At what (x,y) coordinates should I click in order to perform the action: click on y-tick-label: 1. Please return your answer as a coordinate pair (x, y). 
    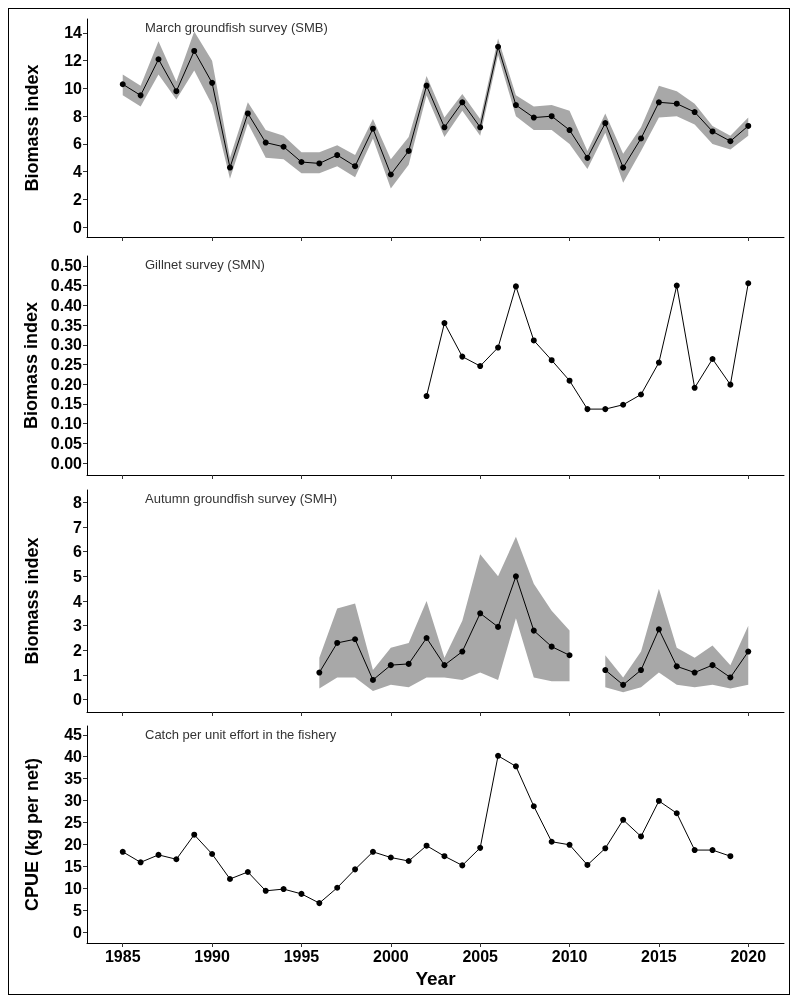
    Looking at the image, I should click on (78, 675).